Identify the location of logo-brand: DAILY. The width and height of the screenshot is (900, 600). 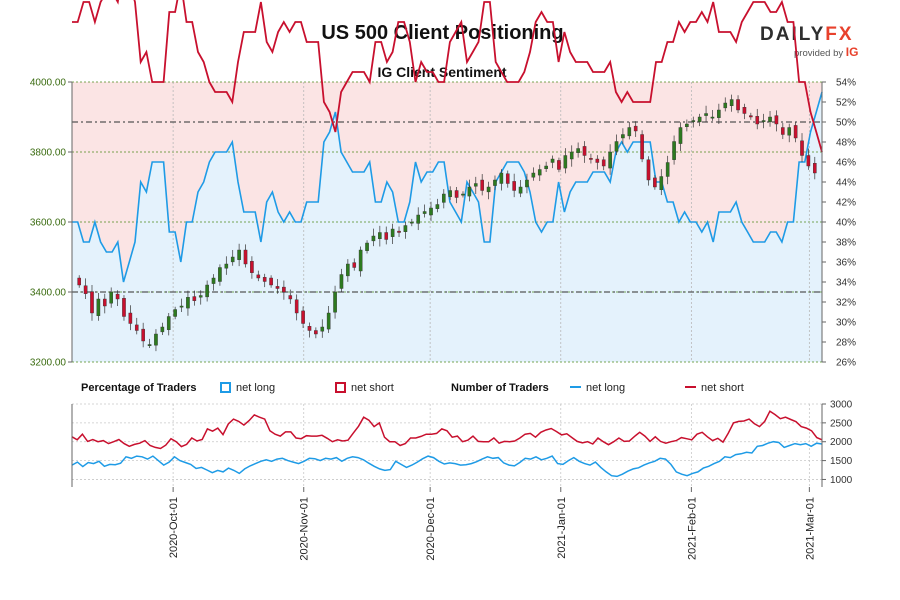
(793, 34).